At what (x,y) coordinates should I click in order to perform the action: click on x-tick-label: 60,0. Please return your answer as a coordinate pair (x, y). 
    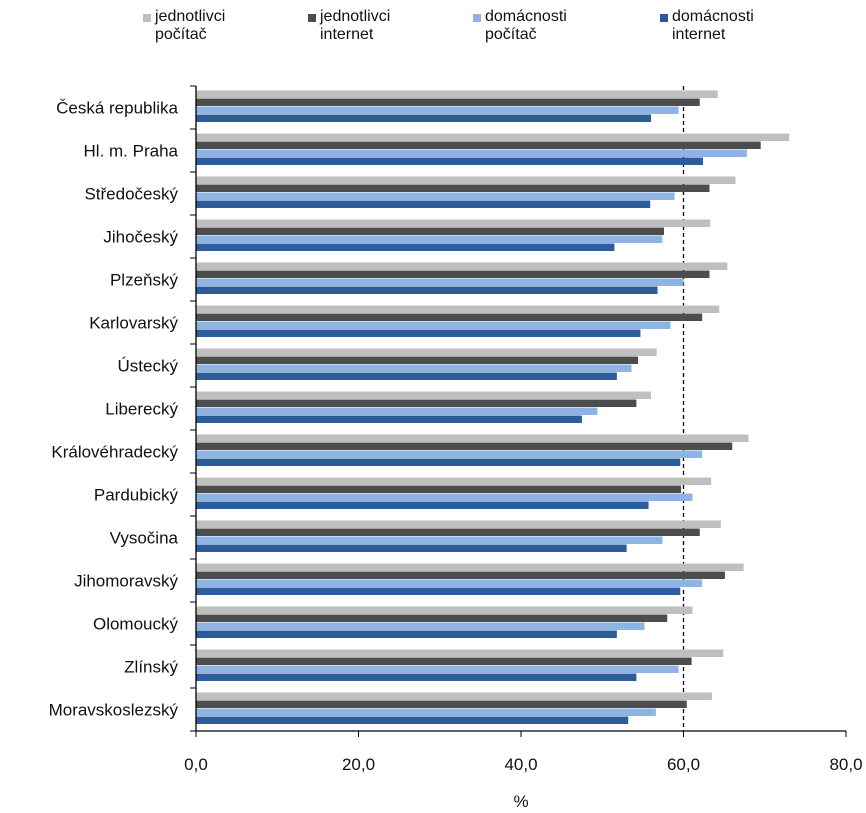
    Looking at the image, I should click on (683, 764).